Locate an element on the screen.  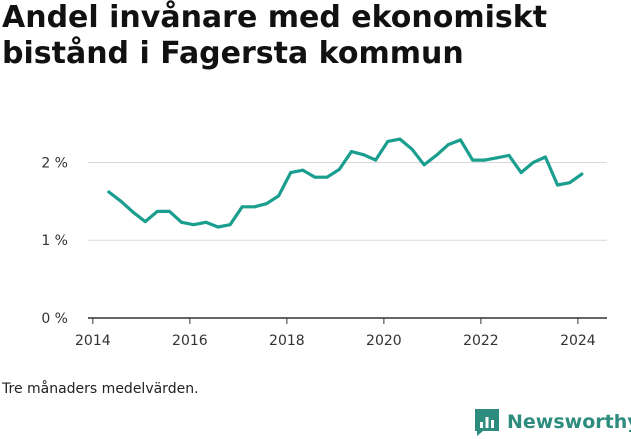
x-tick-label: 2016 is located at coordinates (190, 341).